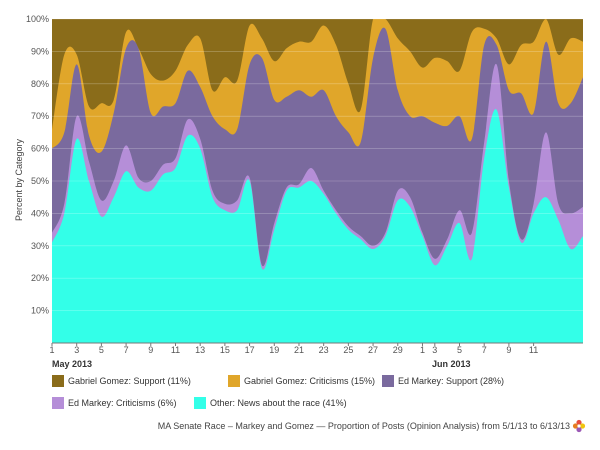 Image resolution: width=600 pixels, height=450 pixels. I want to click on legend-item: Ed Markey: Criticisms (6%), so click(114, 403).